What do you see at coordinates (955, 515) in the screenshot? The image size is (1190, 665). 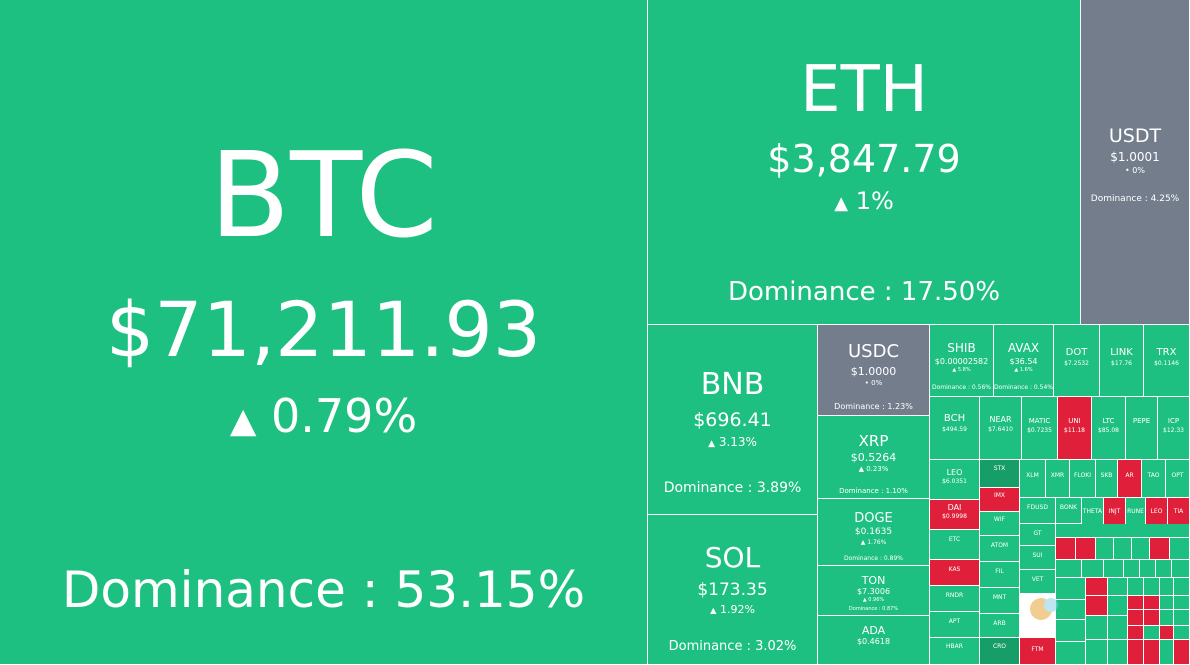 I see `tile-dai: DAI $0.9998` at bounding box center [955, 515].